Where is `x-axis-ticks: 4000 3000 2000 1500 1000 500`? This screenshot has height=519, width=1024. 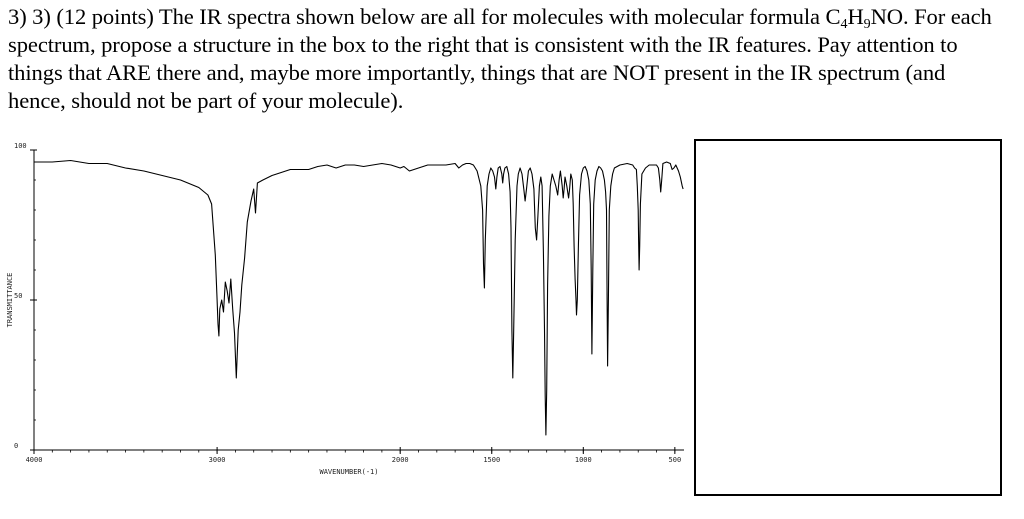
x-axis-ticks: 4000 3000 2000 1500 1000 500 is located at coordinates (354, 455).